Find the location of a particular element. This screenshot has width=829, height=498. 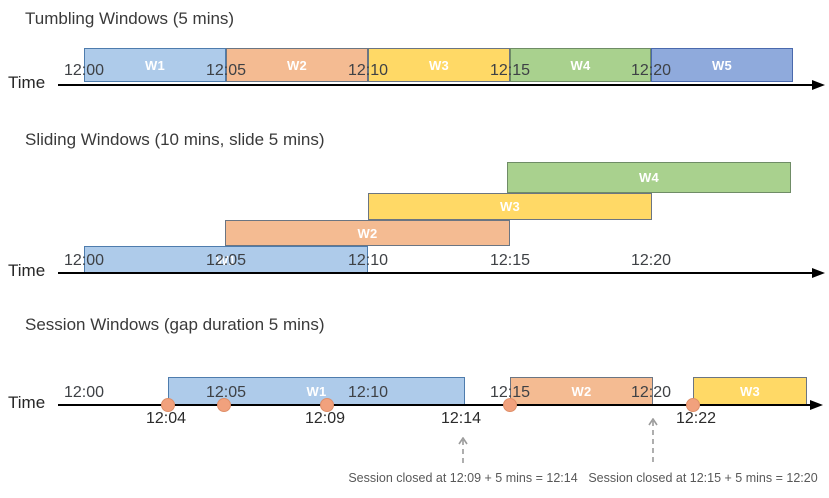

sliding-title: Sliding Windows (10 mins, slide 5 mins) is located at coordinates (175, 139).